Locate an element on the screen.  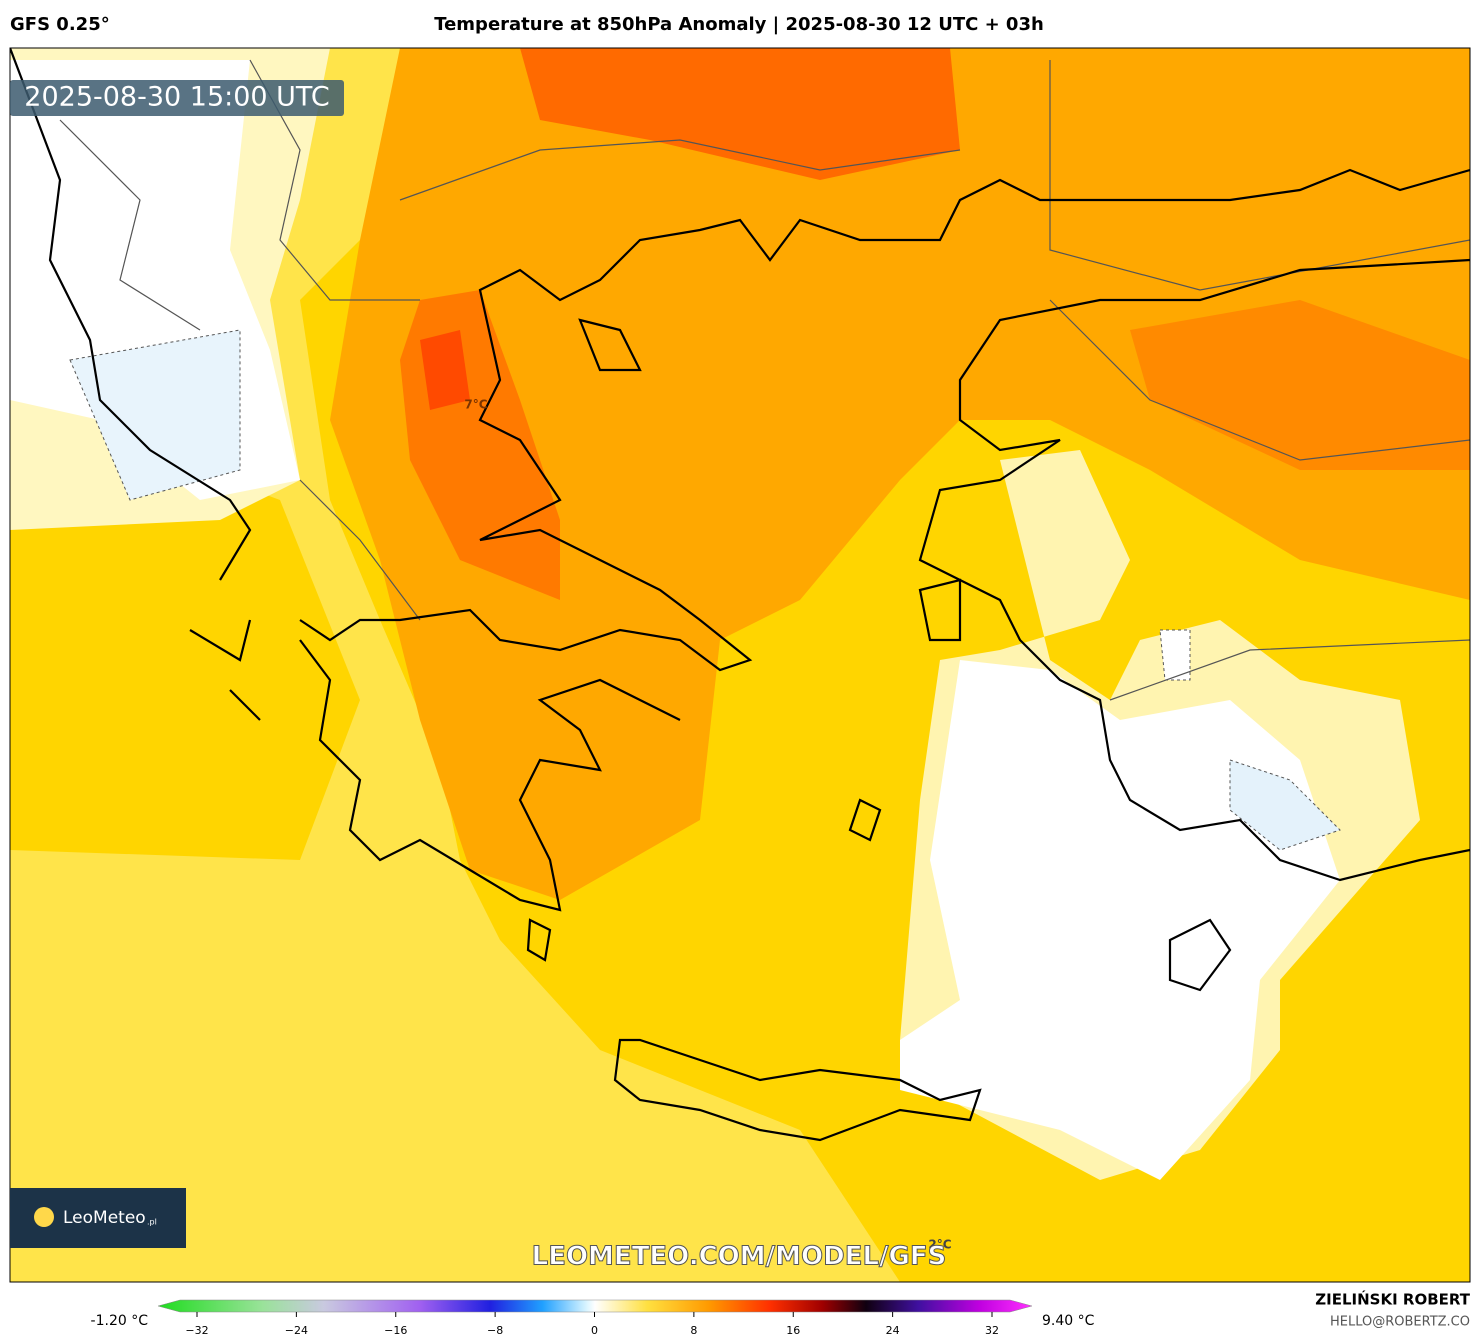
timestamp-box is located at coordinates (177, 98).